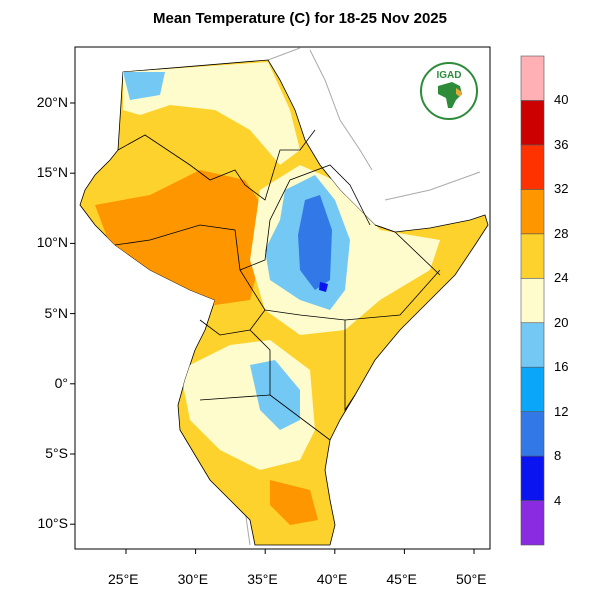 The width and height of the screenshot is (600, 600). What do you see at coordinates (449, 75) in the screenshot?
I see `logo-text: IGAD` at bounding box center [449, 75].